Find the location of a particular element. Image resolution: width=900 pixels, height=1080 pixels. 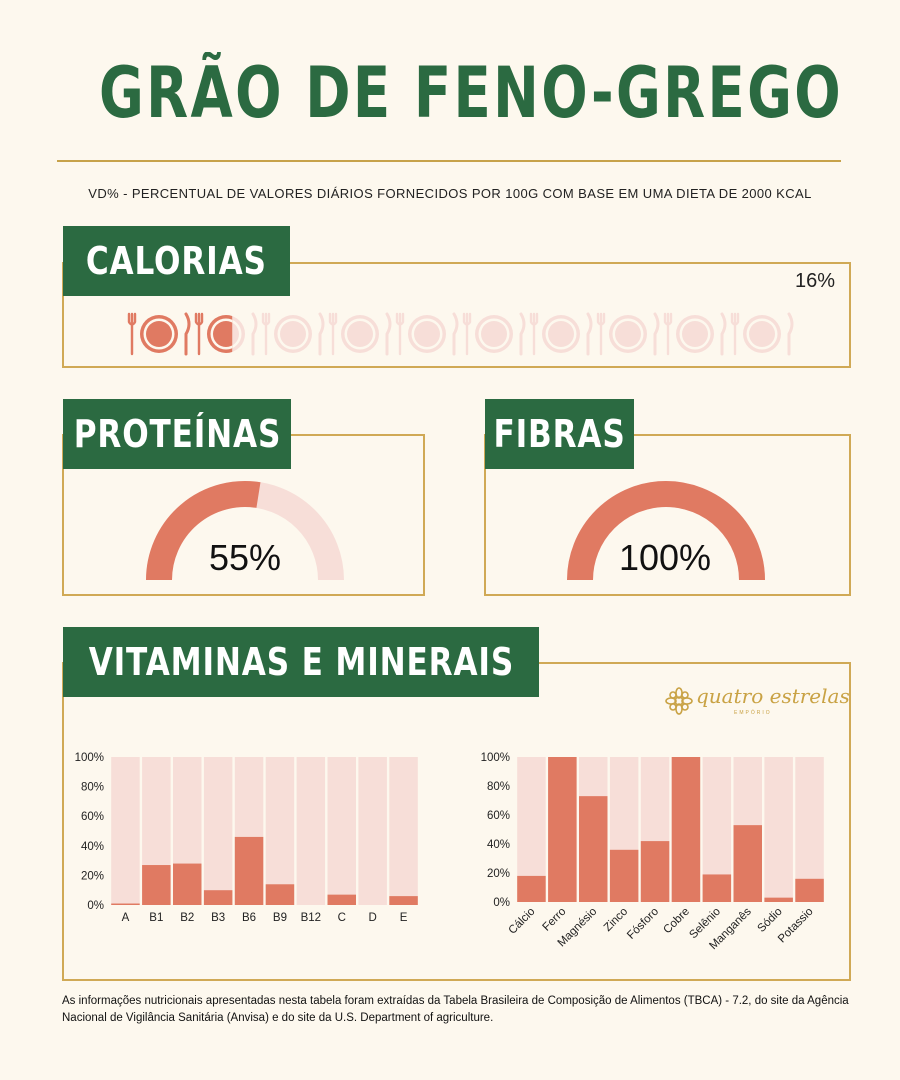

calorias-icon-row is located at coordinates (460, 334).